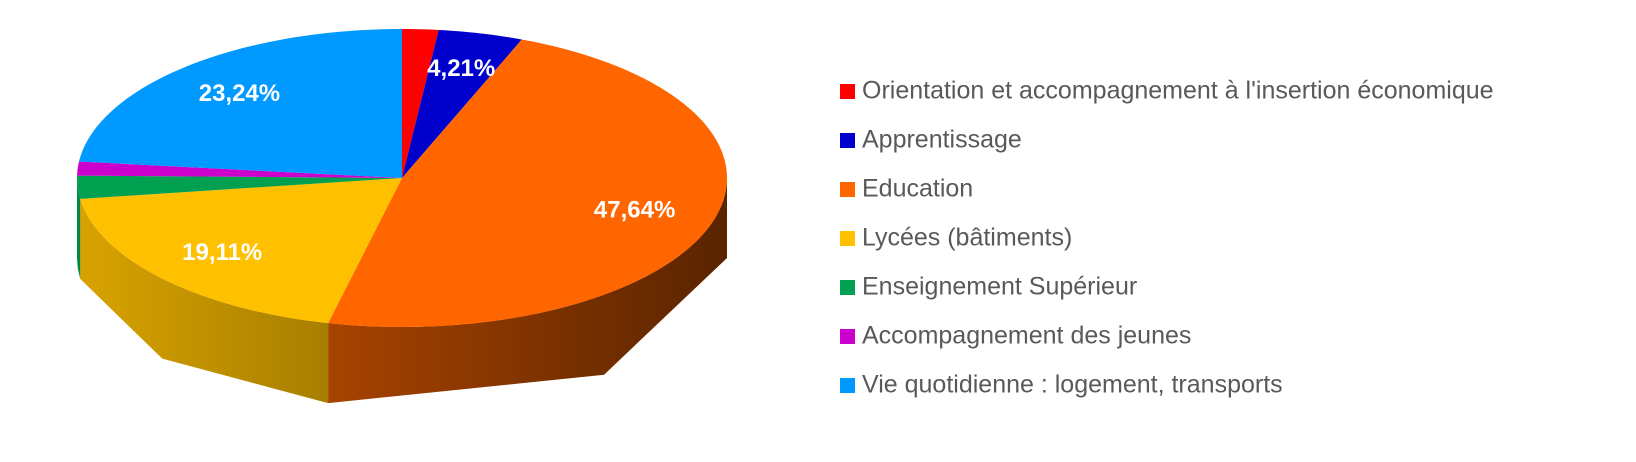 The width and height of the screenshot is (1636, 462). What do you see at coordinates (1072, 385) in the screenshot?
I see `legend-label: Vie quotidienne : logement, transports` at bounding box center [1072, 385].